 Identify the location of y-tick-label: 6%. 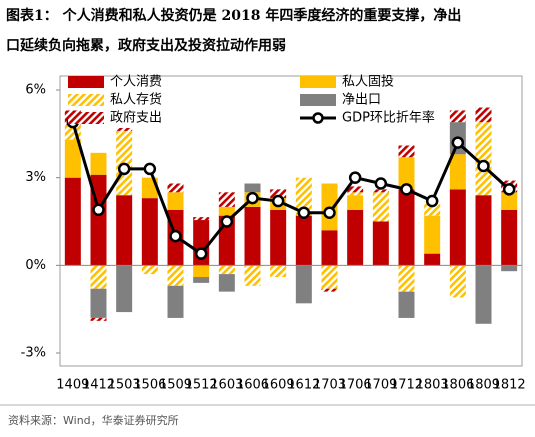
(35, 90).